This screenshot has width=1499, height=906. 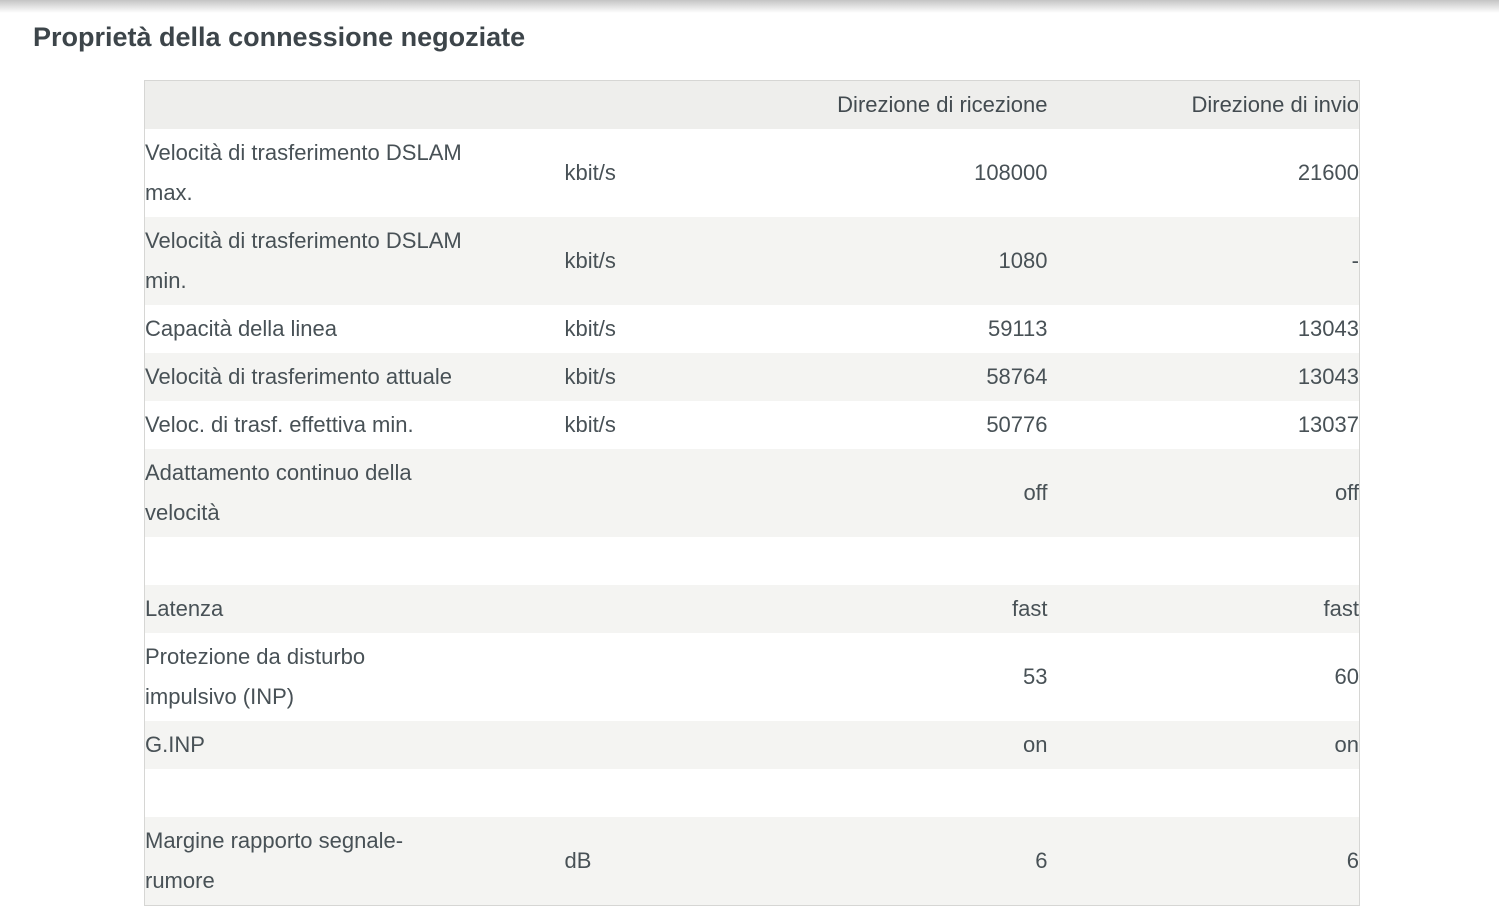 What do you see at coordinates (749, 6) in the screenshot?
I see `top-shadow-divider` at bounding box center [749, 6].